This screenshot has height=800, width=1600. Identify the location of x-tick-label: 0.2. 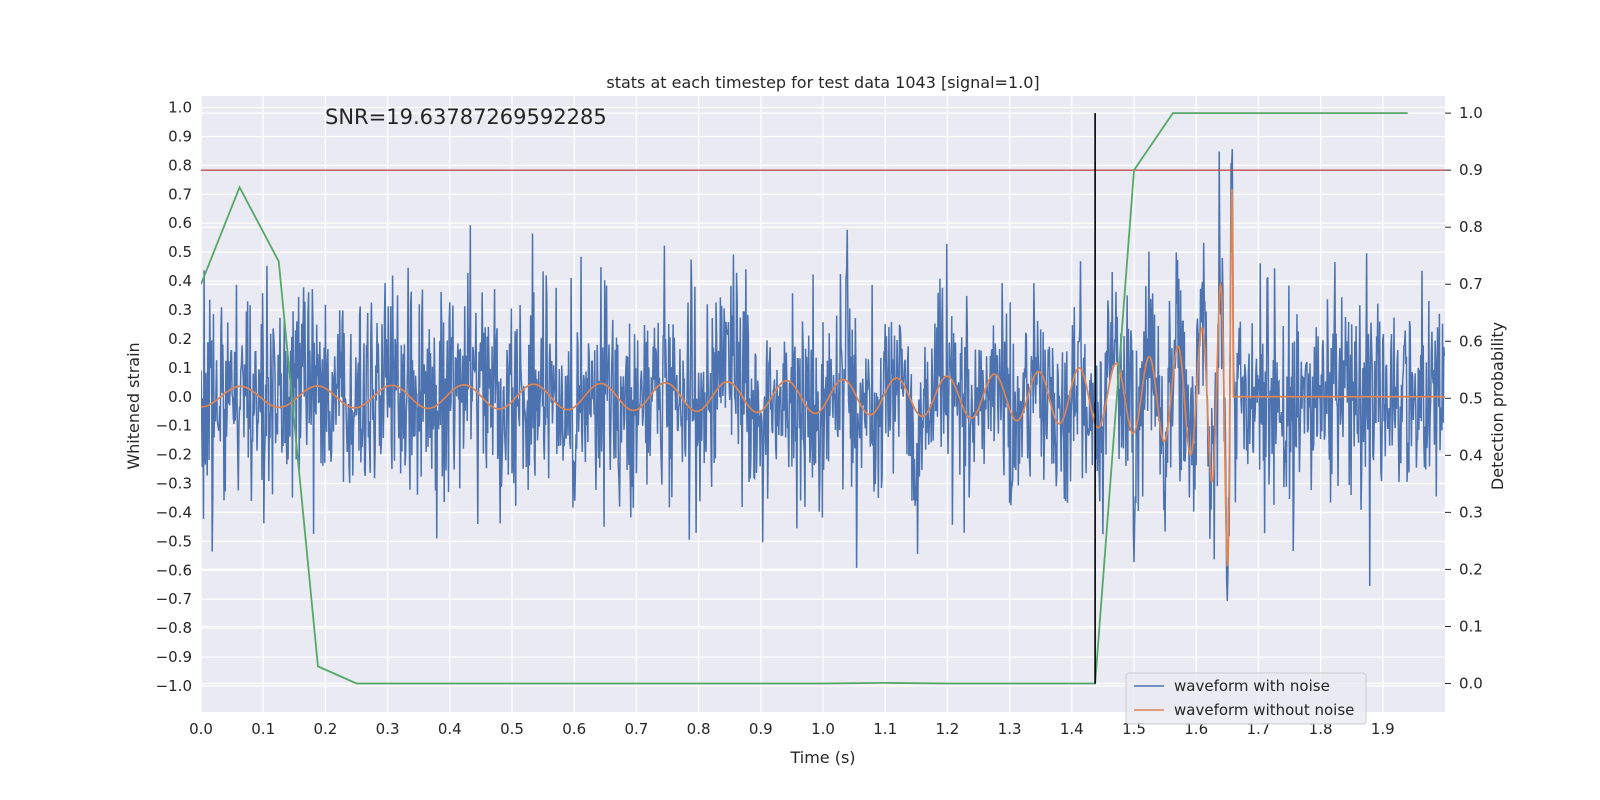
(325, 729).